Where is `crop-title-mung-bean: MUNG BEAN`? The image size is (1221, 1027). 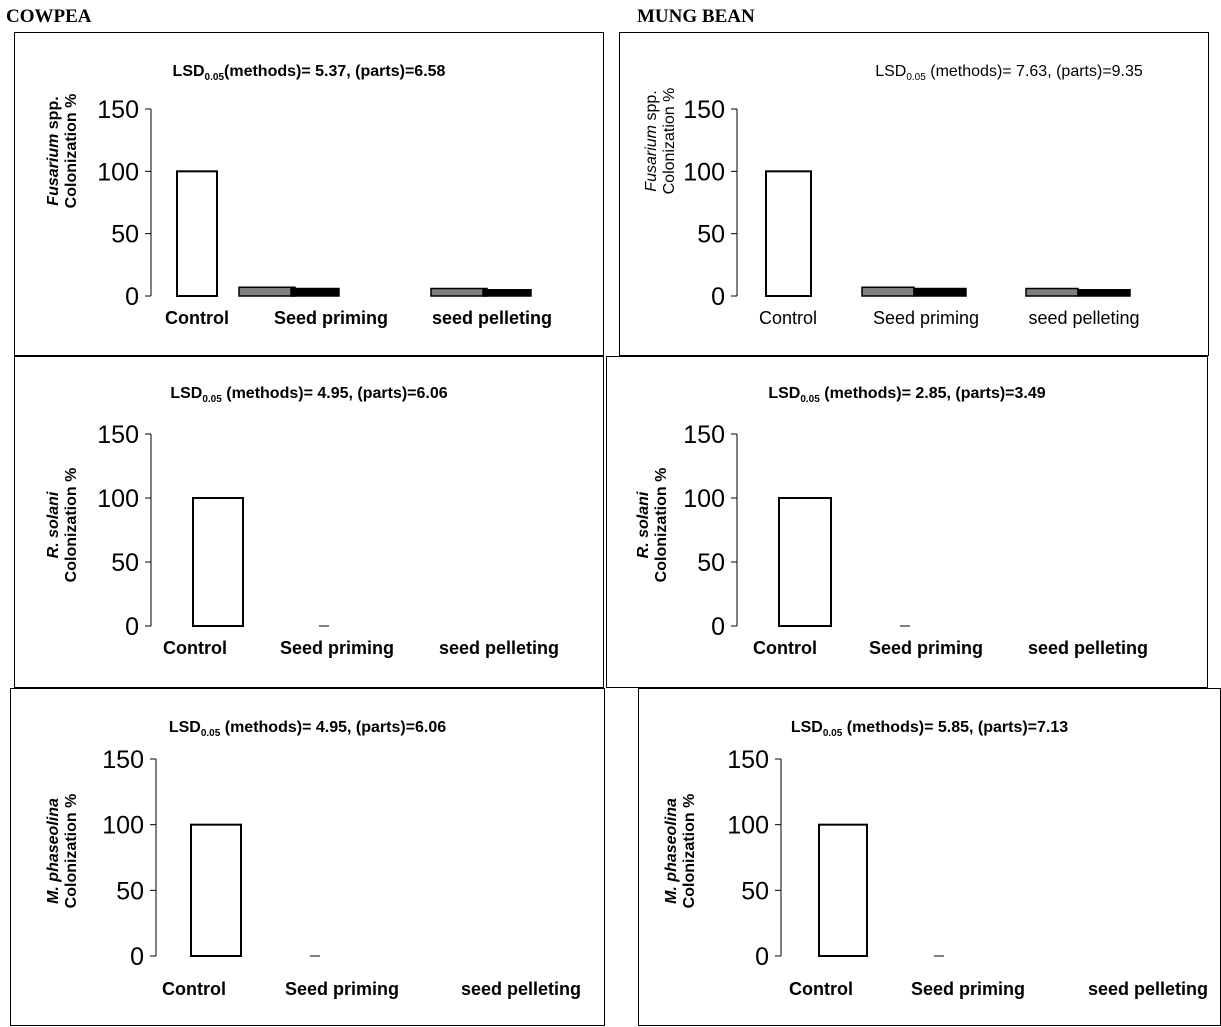
crop-title-mung-bean: MUNG BEAN is located at coordinates (696, 16).